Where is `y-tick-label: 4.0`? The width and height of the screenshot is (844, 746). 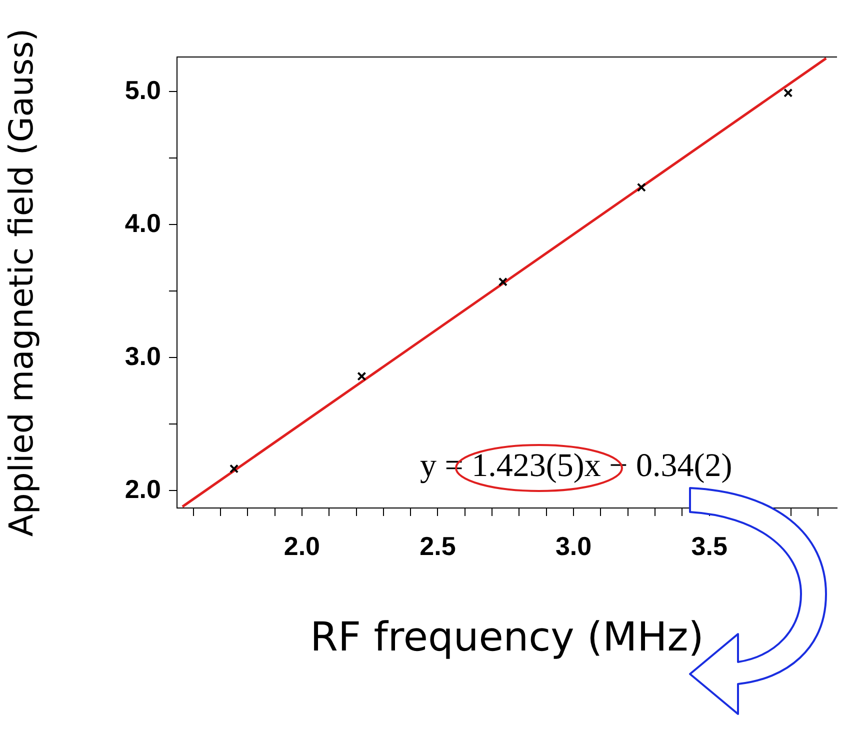
y-tick-label: 4.0 is located at coordinates (142, 223).